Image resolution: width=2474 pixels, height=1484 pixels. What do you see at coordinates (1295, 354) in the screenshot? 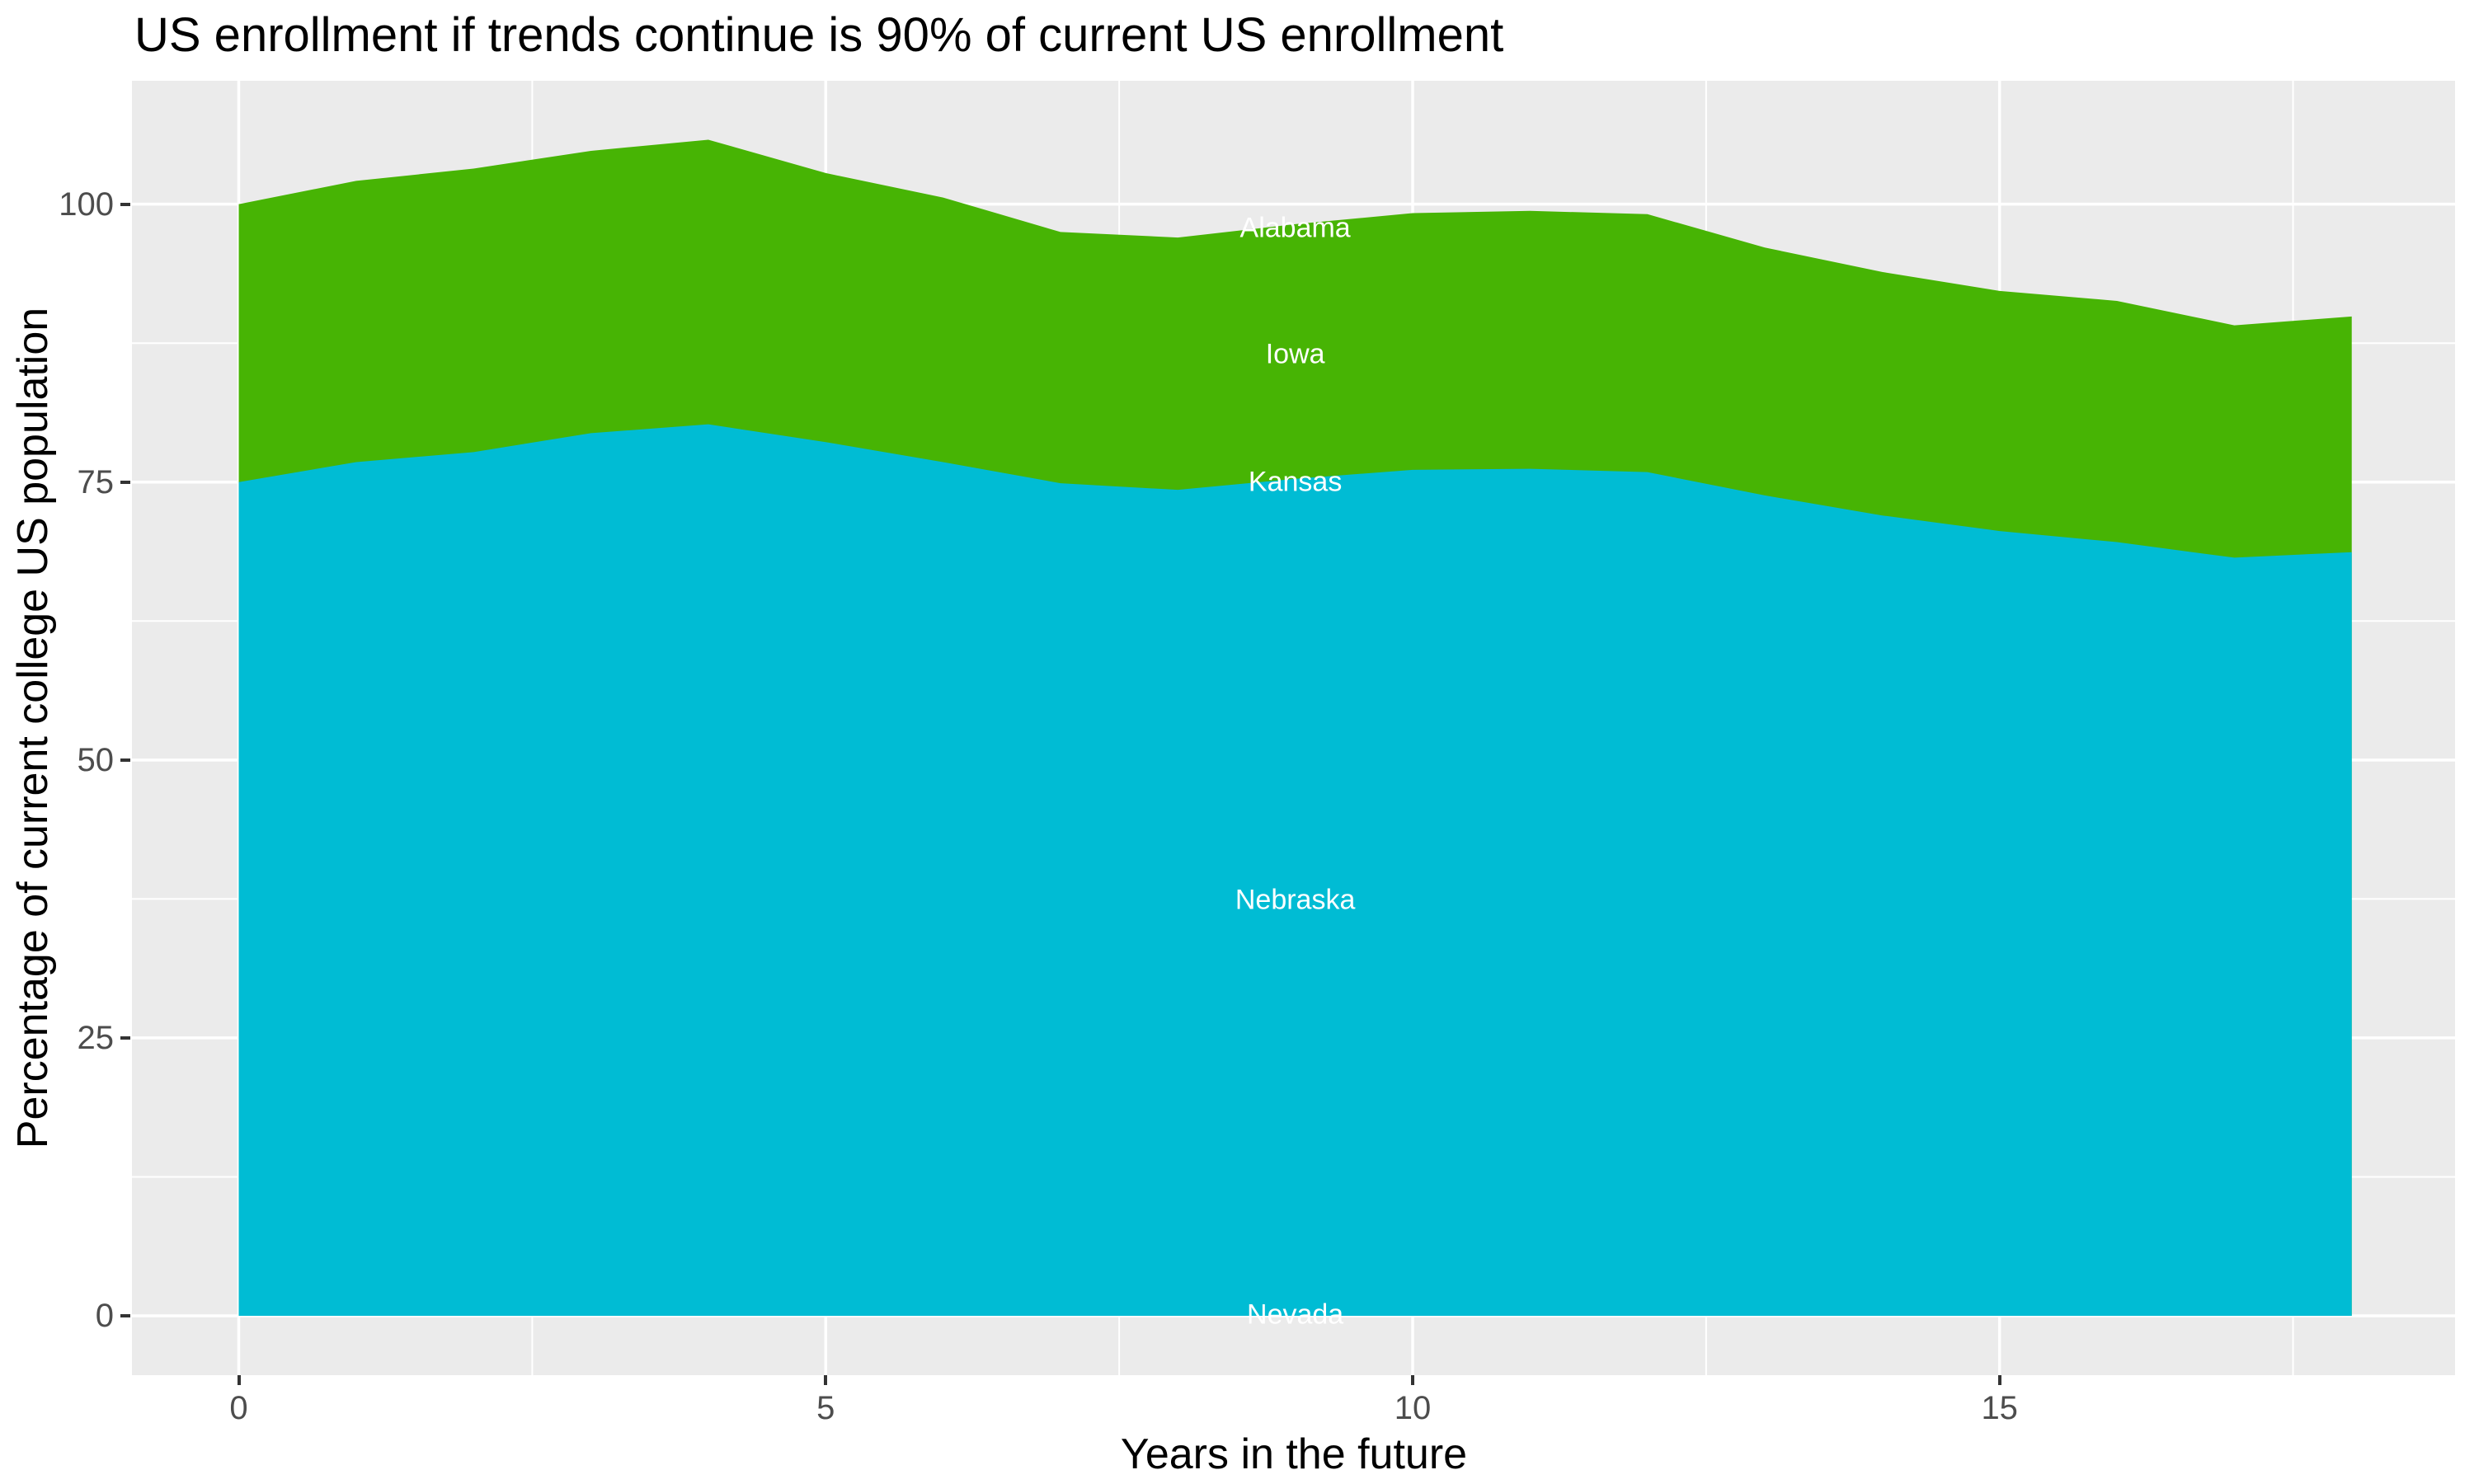
I see `state-label-iowa: Iowa` at bounding box center [1295, 354].